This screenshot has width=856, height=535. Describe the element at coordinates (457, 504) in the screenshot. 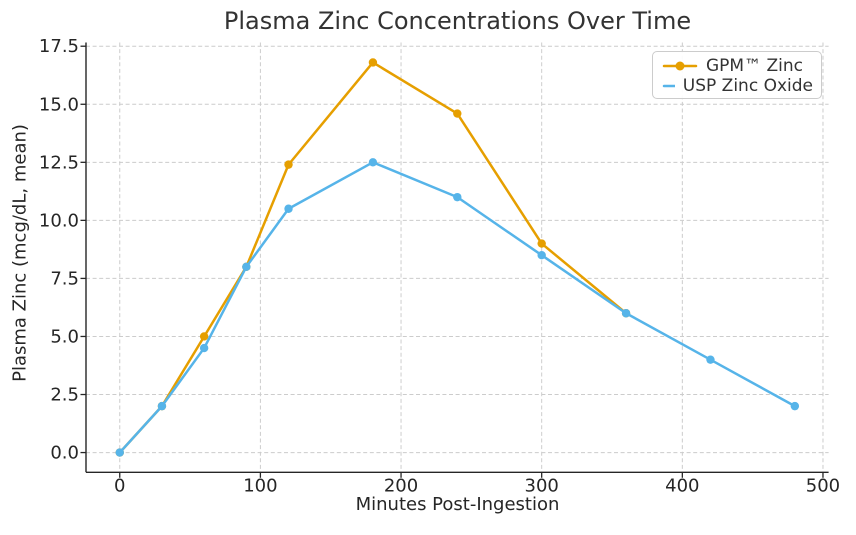

I see `x-axis-label: Minutes Post-Ingestion` at that location.